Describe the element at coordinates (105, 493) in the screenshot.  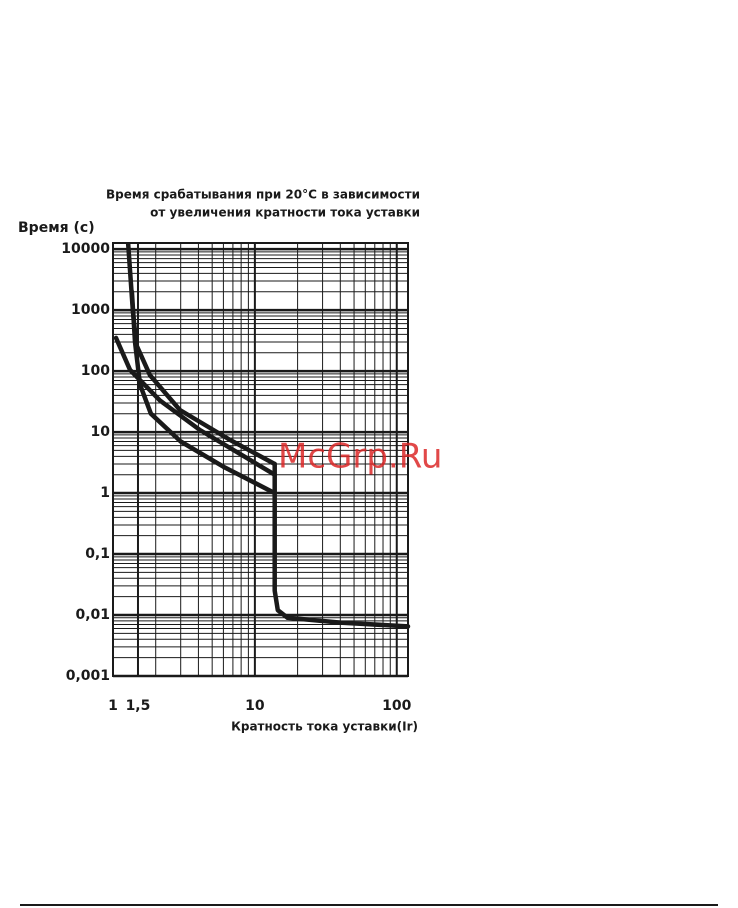
I see `y-tick-label: 1` at that location.